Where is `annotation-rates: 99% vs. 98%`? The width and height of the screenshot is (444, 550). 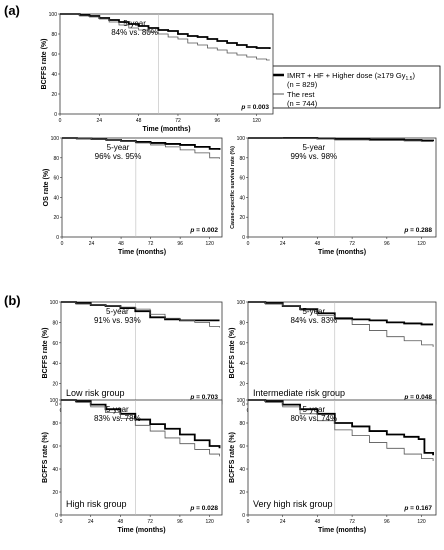
annotation-rates: 99% vs. 98% is located at coordinates (313, 156).